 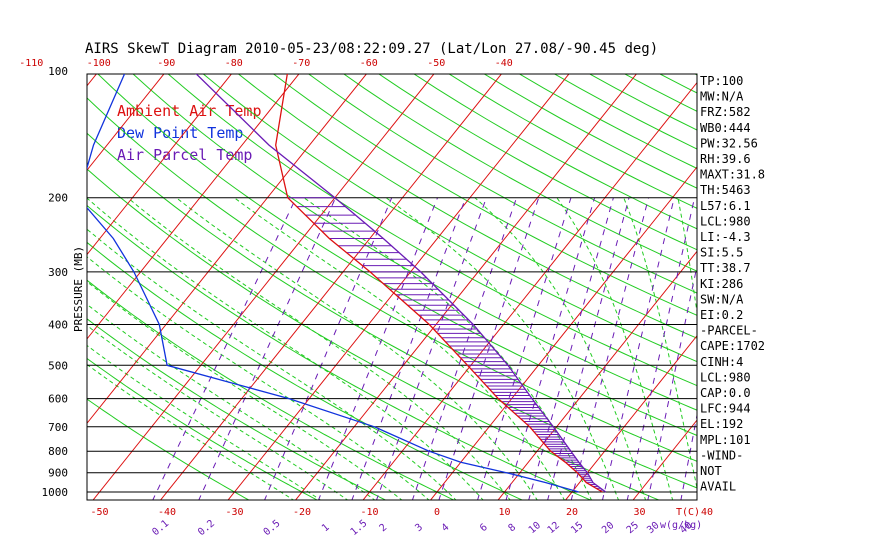 I want to click on pressure-tick-label: 300, so click(x=58, y=272).